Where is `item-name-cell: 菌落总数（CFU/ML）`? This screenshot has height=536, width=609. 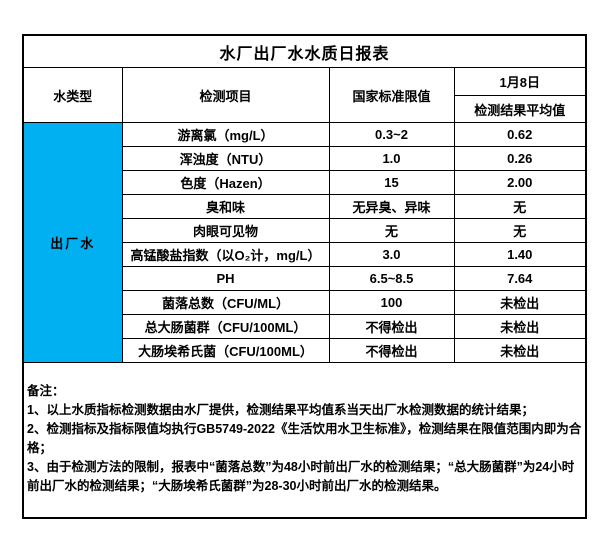 item-name-cell: 菌落总数（CFU/ML） is located at coordinates (225, 302).